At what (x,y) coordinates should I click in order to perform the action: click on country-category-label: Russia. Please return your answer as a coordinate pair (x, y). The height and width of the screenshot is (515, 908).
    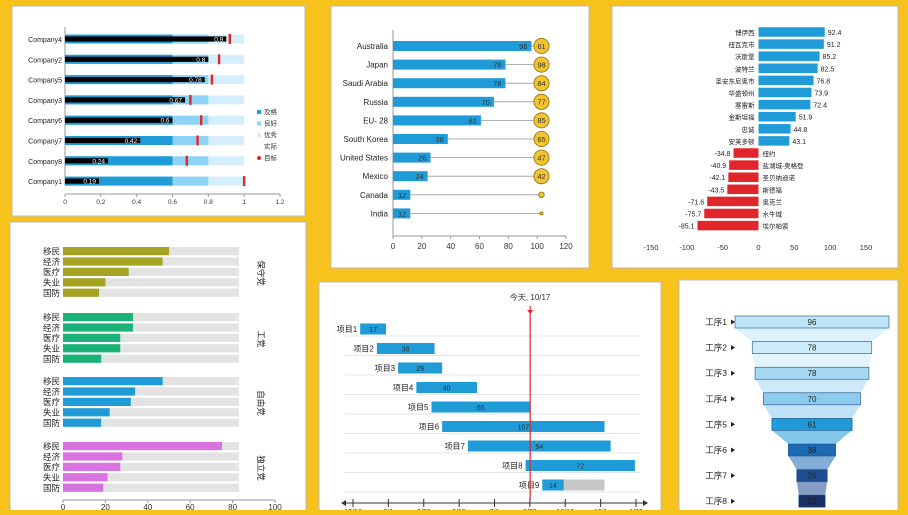
    Looking at the image, I should click on (376, 102).